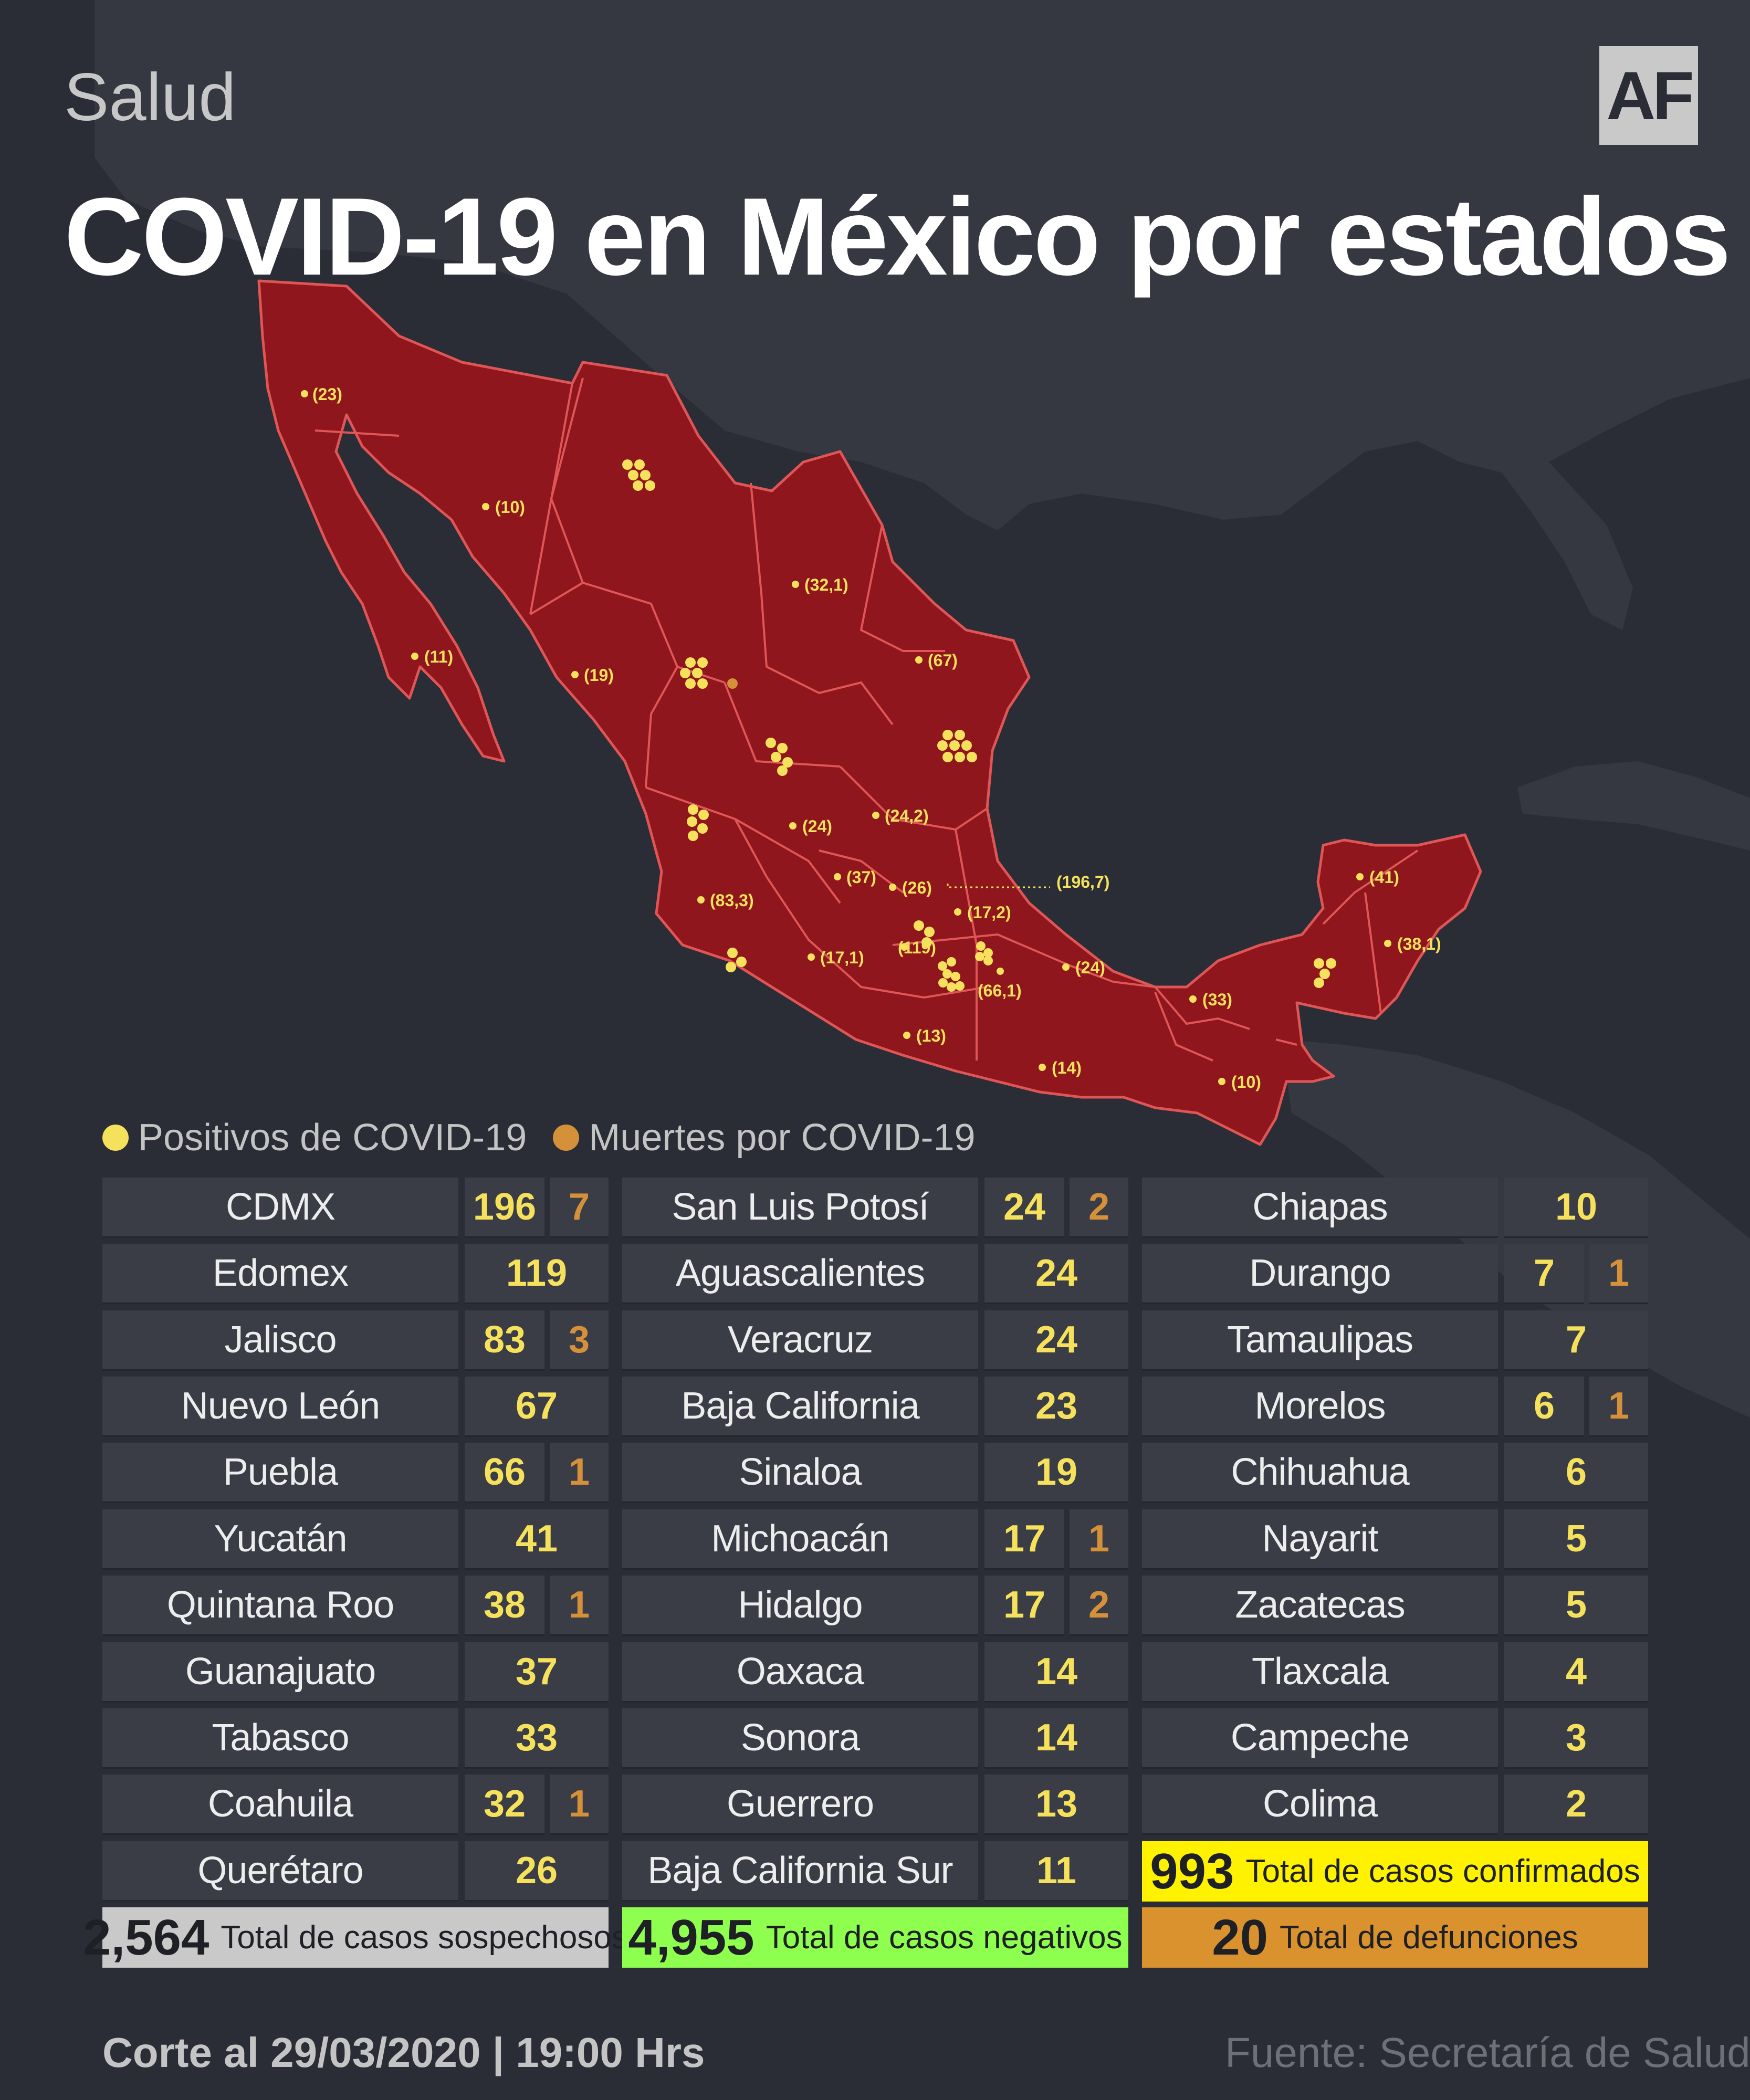 This screenshot has width=1750, height=2100. Describe the element at coordinates (1320, 1738) in the screenshot. I see `state-name: Campeche` at that location.